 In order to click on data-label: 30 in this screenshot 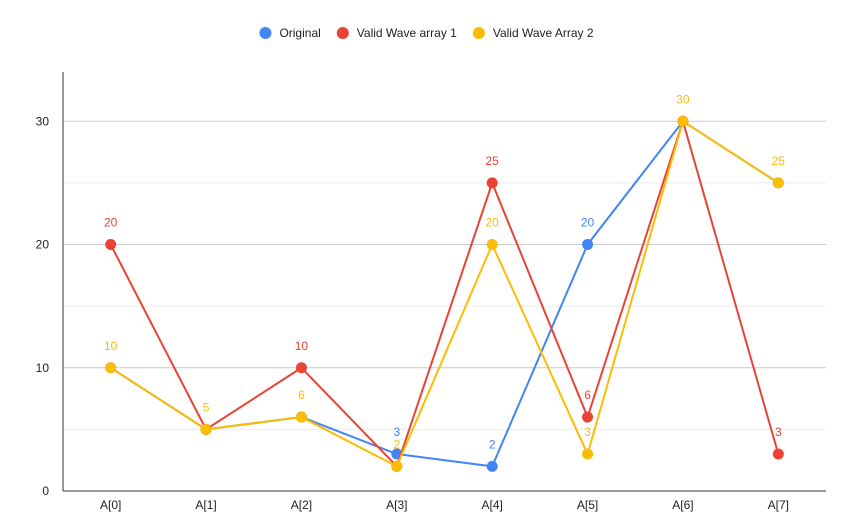, I will do `click(683, 99)`.